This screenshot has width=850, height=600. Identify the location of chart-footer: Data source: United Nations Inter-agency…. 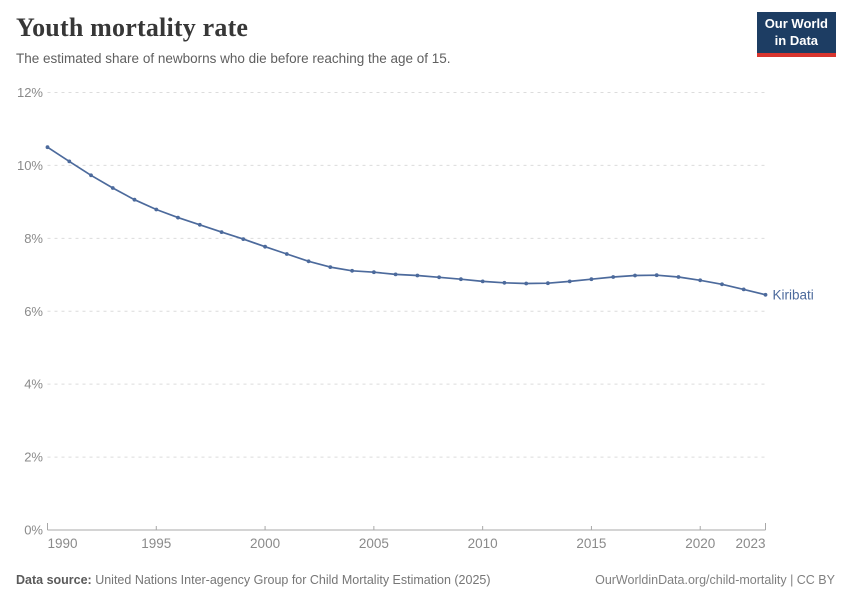
(425, 580).